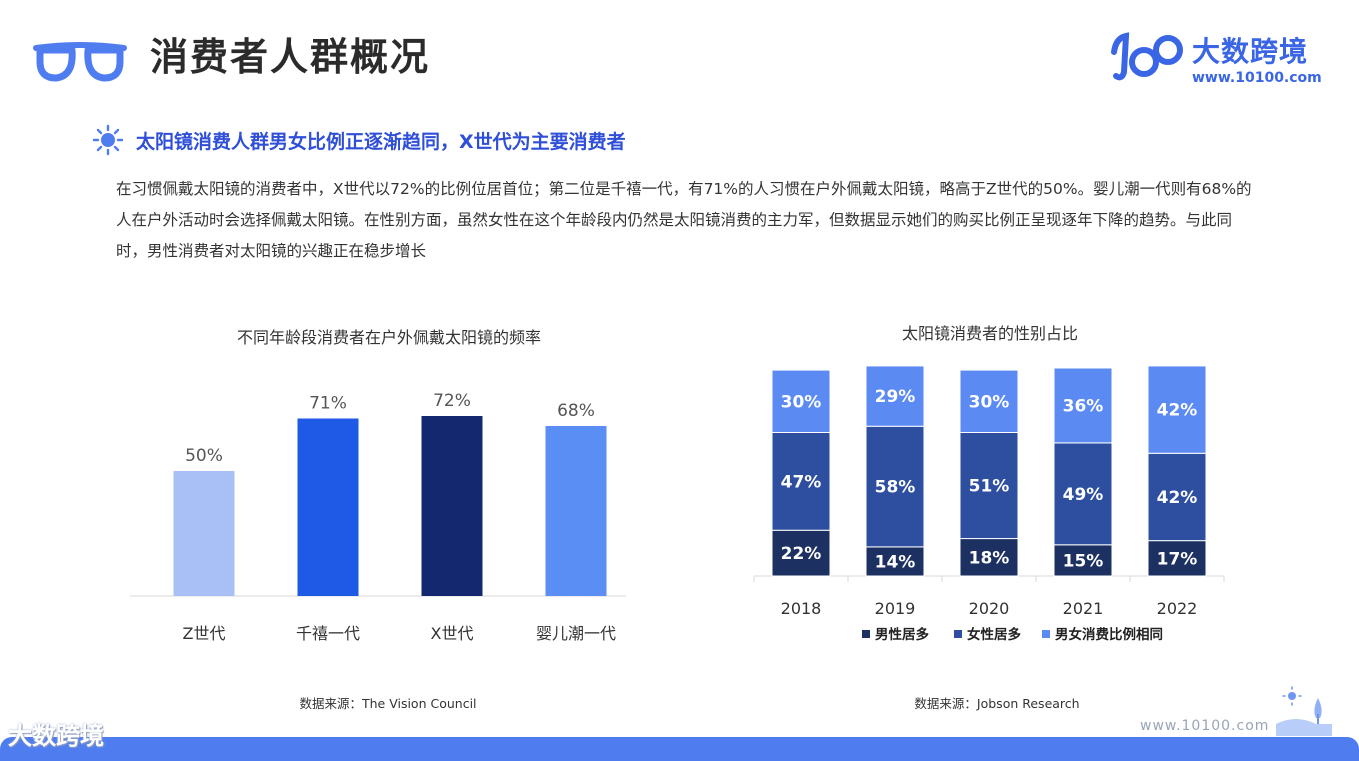  Describe the element at coordinates (989, 608) in the screenshot. I see `chart2-category-label: 2020` at that location.